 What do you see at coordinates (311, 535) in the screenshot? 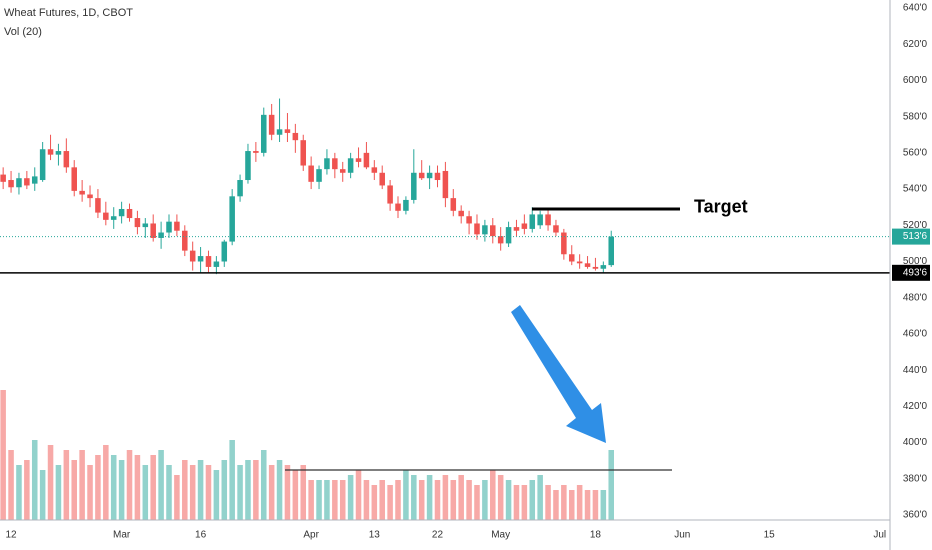
I see `x-tick-label: Apr` at bounding box center [311, 535].